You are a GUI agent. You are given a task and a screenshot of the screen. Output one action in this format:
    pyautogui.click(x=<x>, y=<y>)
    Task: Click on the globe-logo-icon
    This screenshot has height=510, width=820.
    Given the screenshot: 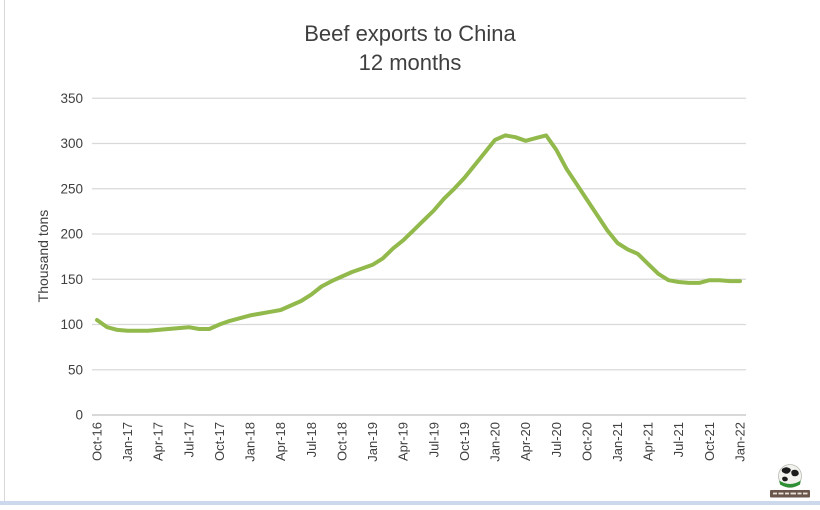 What is the action you would take?
    pyautogui.click(x=790, y=481)
    